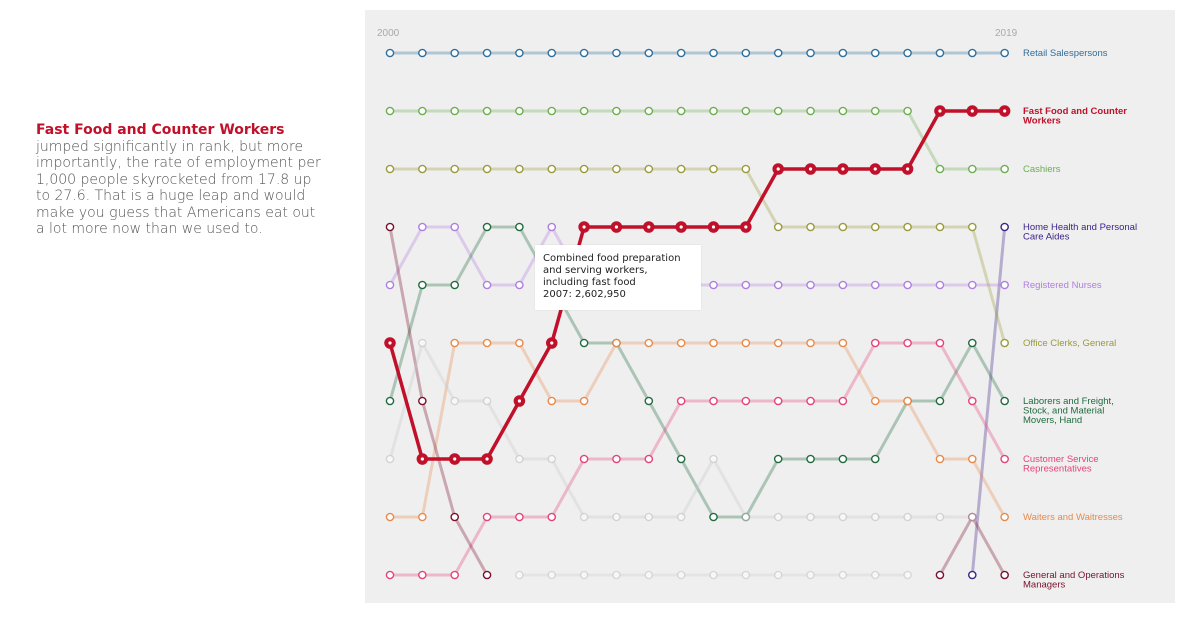 This screenshot has height=621, width=1200. Describe the element at coordinates (455, 53) in the screenshot. I see `data-point-retail-salespersons-2002` at that location.